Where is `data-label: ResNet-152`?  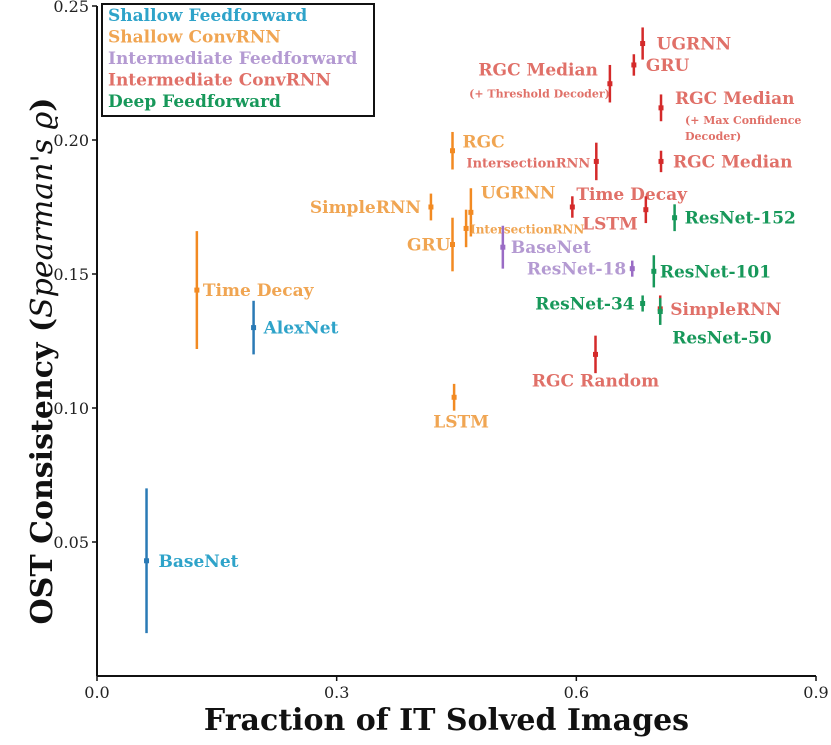 data-label: ResNet-152 is located at coordinates (740, 219).